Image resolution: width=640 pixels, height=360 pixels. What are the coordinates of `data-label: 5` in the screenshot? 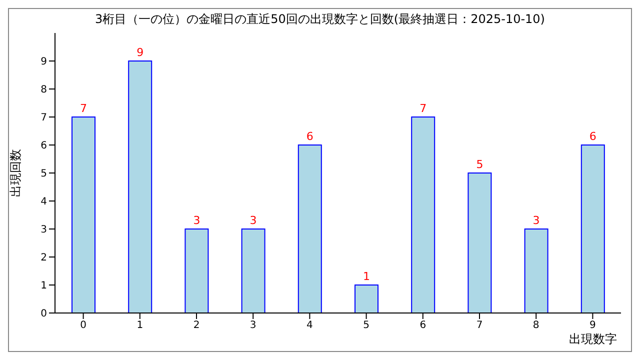 It's located at (480, 164).